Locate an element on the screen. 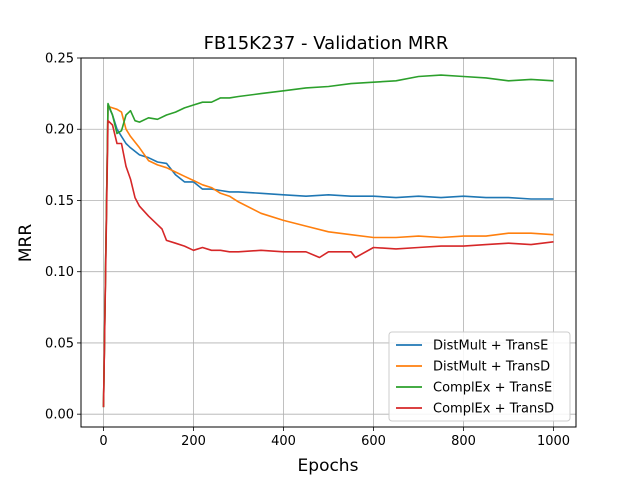 This screenshot has width=640, height=480. y-tick-label: 0.00 is located at coordinates (59, 415).